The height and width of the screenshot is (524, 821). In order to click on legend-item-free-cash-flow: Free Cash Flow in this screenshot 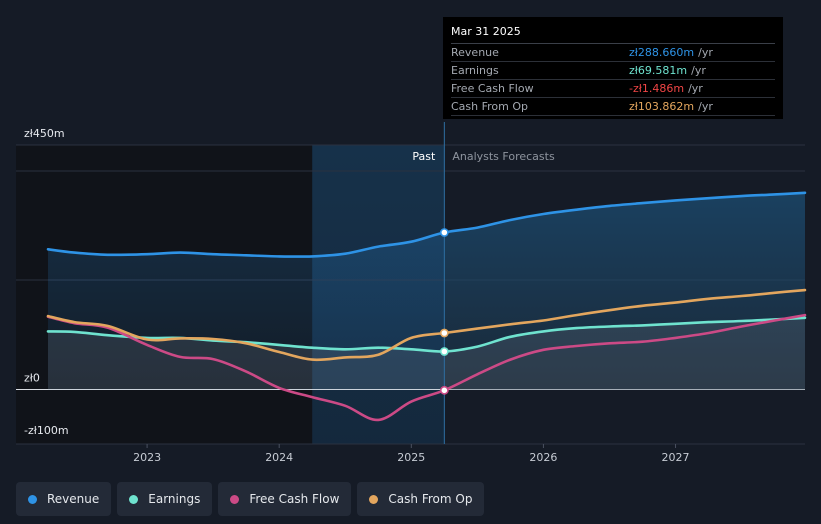, I will do `click(285, 499)`.